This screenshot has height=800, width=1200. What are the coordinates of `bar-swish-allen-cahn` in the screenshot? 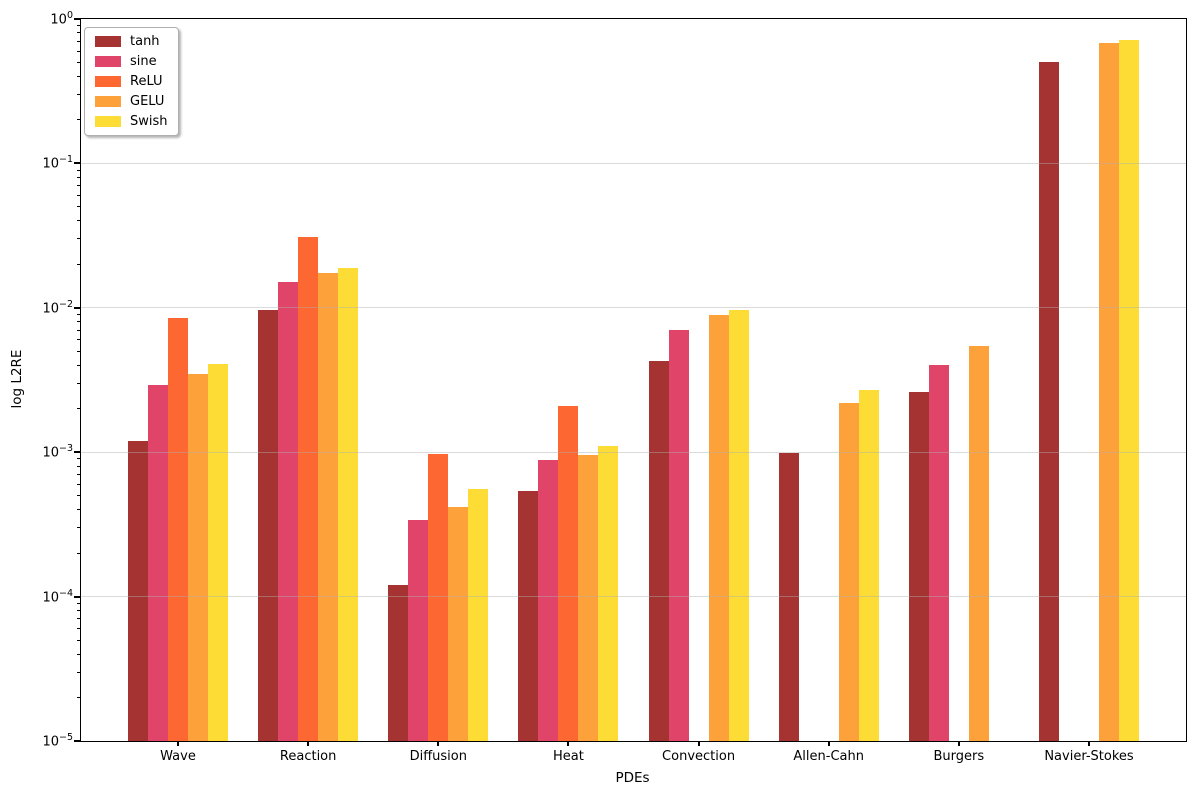 It's located at (868, 565).